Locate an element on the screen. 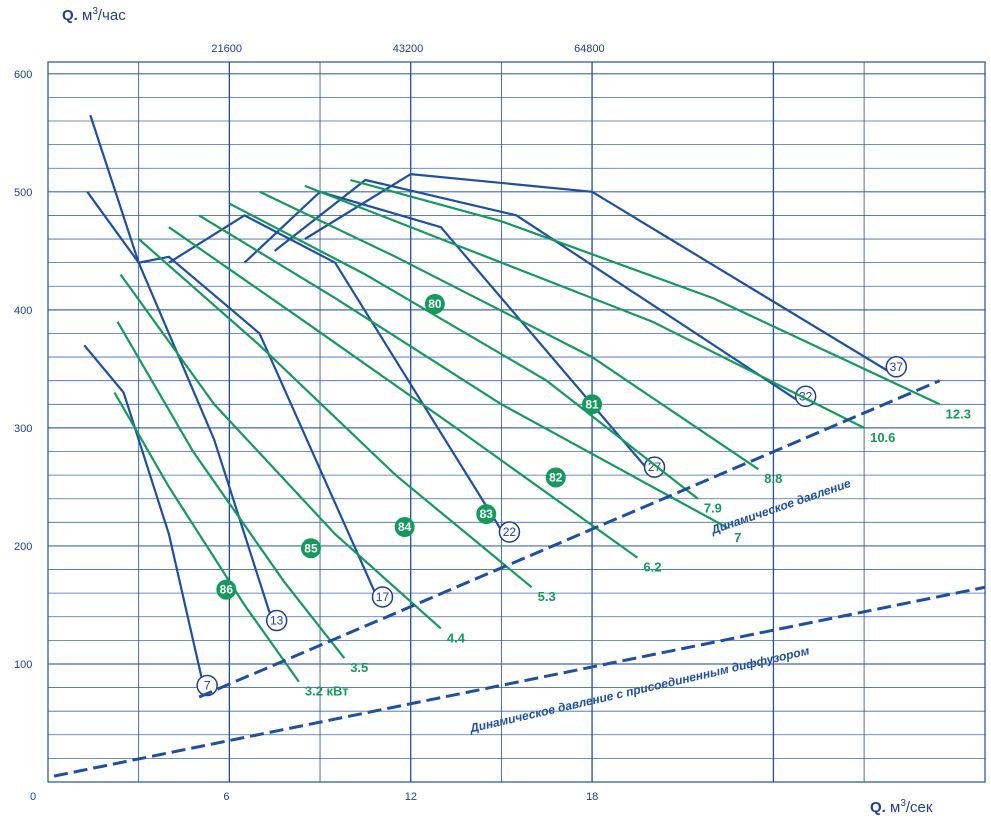 This screenshot has height=826, width=991. fan-curve-label: 7 is located at coordinates (207, 685).